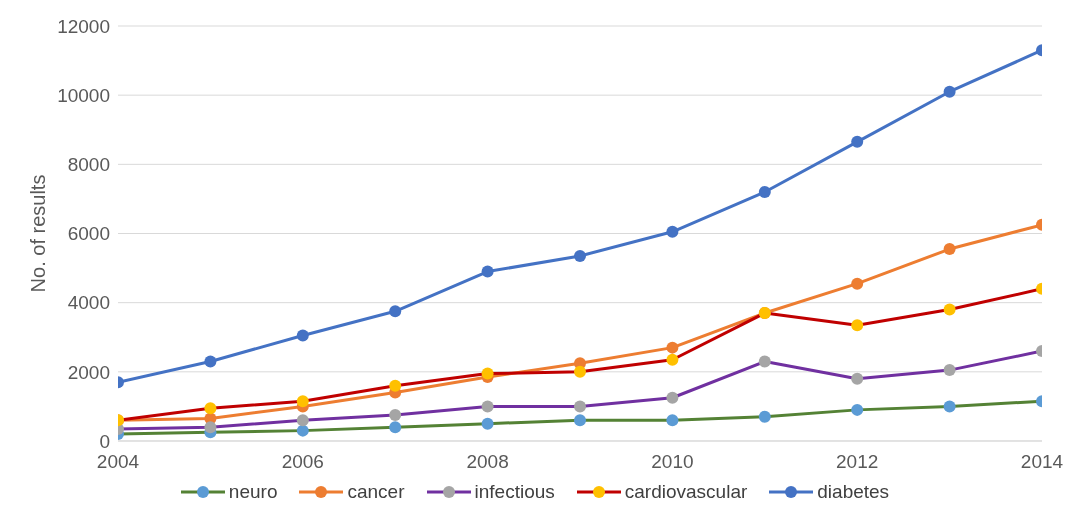  What do you see at coordinates (253, 492) in the screenshot?
I see `legend-label: neuro` at bounding box center [253, 492].